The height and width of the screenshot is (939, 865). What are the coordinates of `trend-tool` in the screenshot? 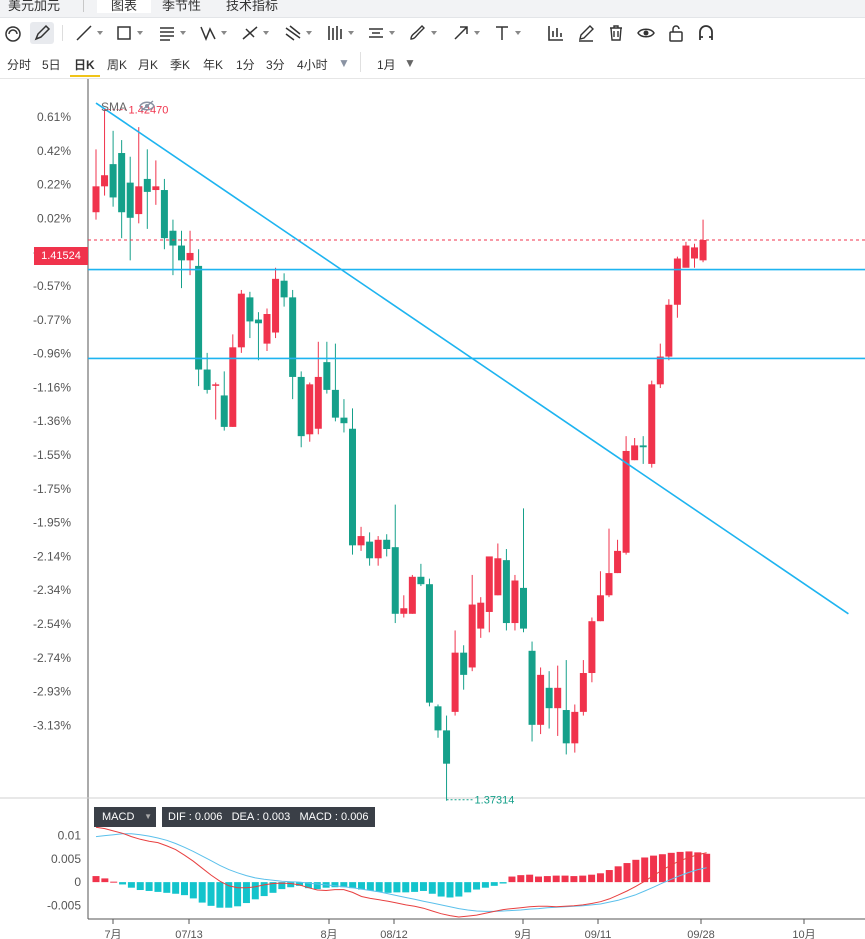 It's located at (254, 33).